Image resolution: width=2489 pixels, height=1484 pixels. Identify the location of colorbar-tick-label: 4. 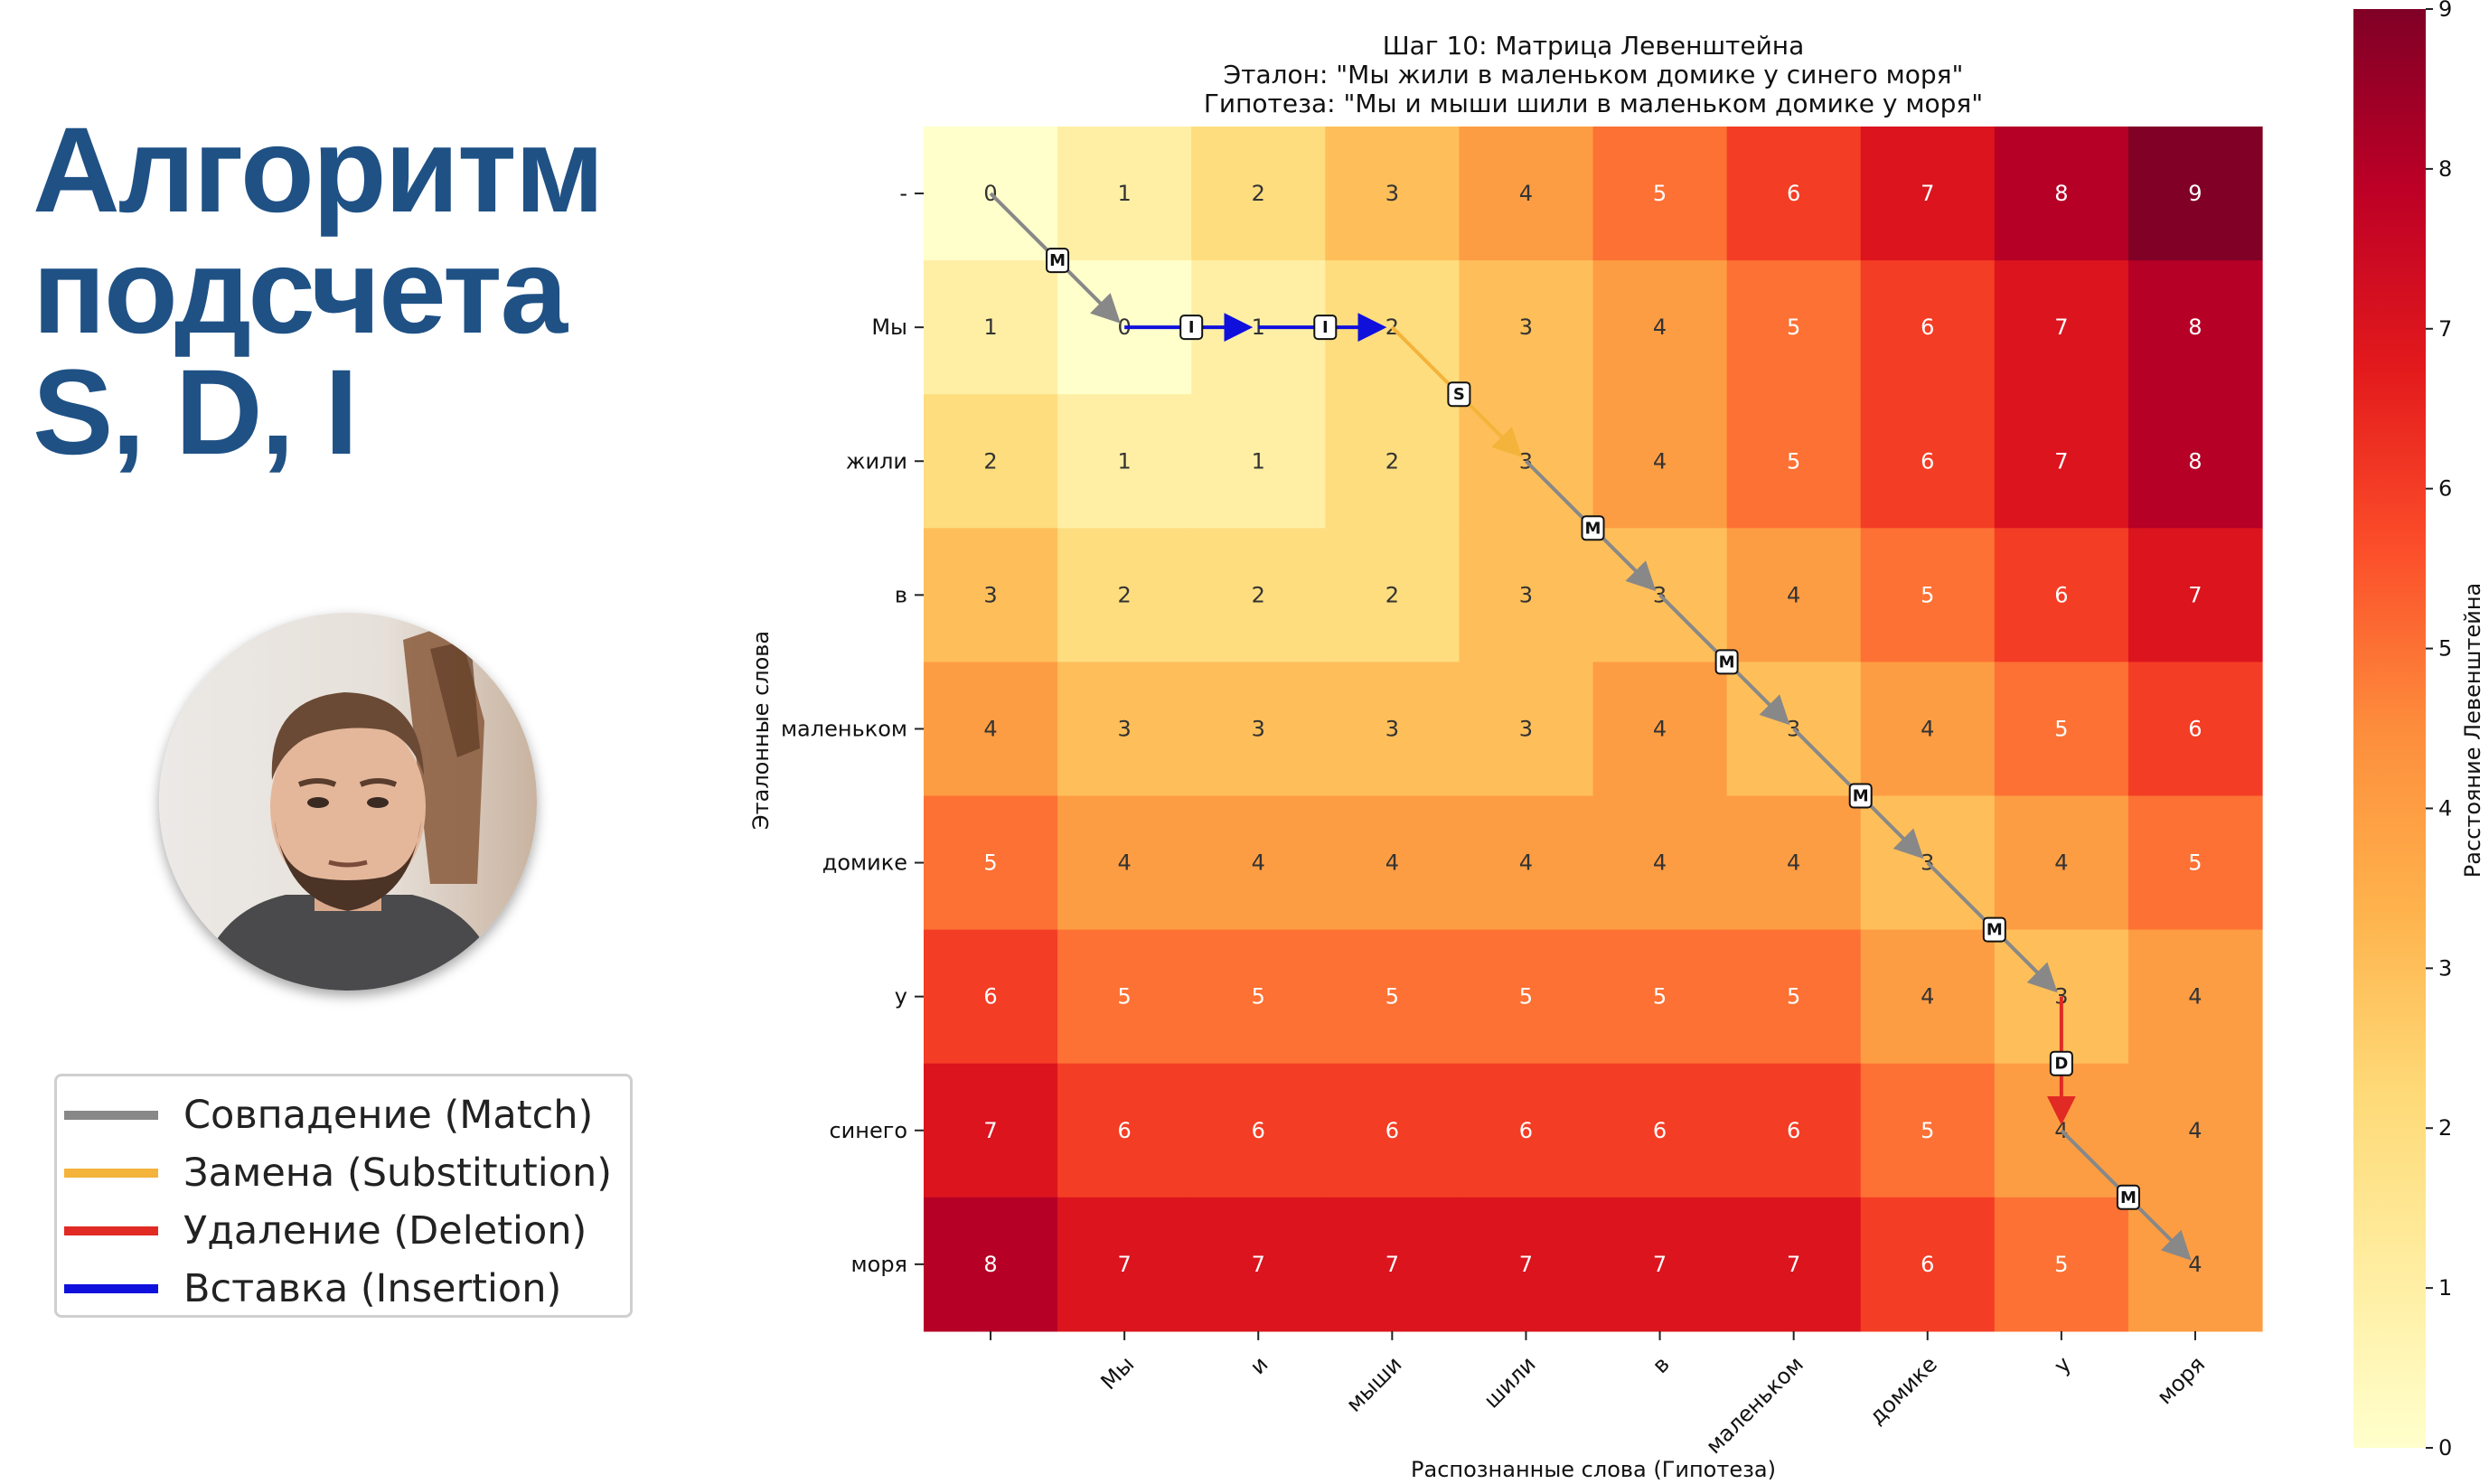
(2445, 808).